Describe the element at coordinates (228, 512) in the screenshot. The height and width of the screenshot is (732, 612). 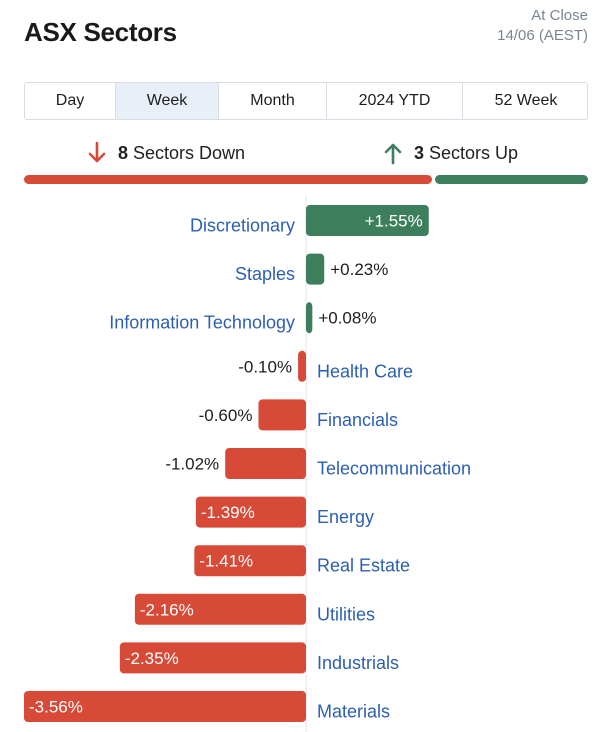
I see `value-label-energy: -1.39%` at that location.